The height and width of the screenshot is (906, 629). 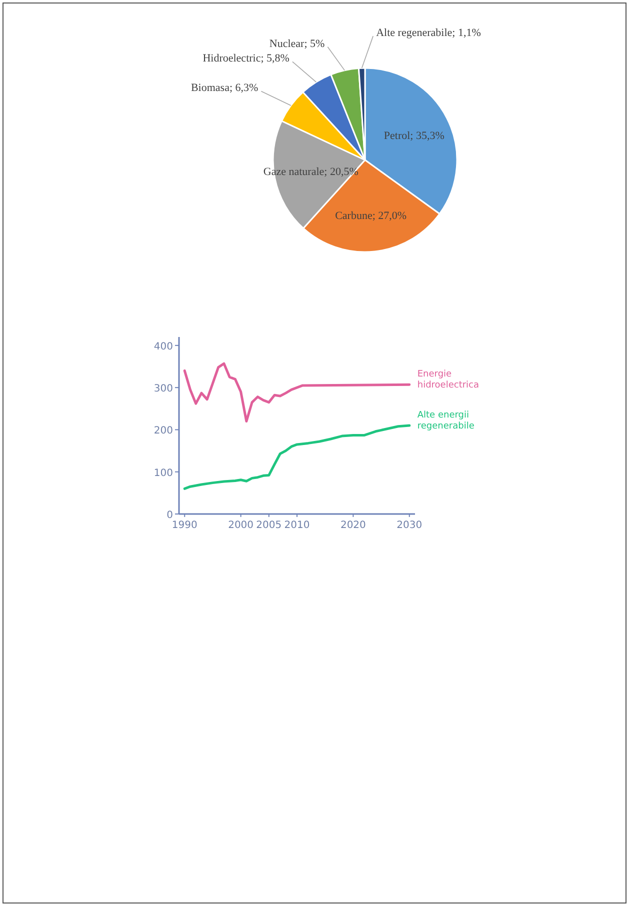 I want to click on slice-label: Hidroelectric; 5,8%, so click(x=246, y=58).